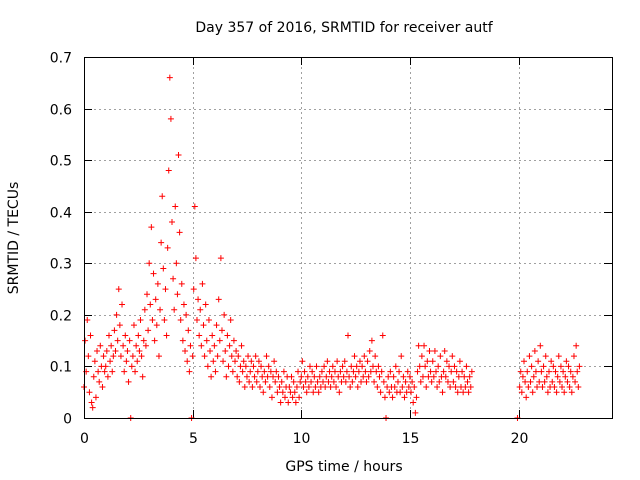 This screenshot has height=480, width=640. Describe the element at coordinates (61, 162) in the screenshot. I see `y-tick-label: 0.5` at that location.